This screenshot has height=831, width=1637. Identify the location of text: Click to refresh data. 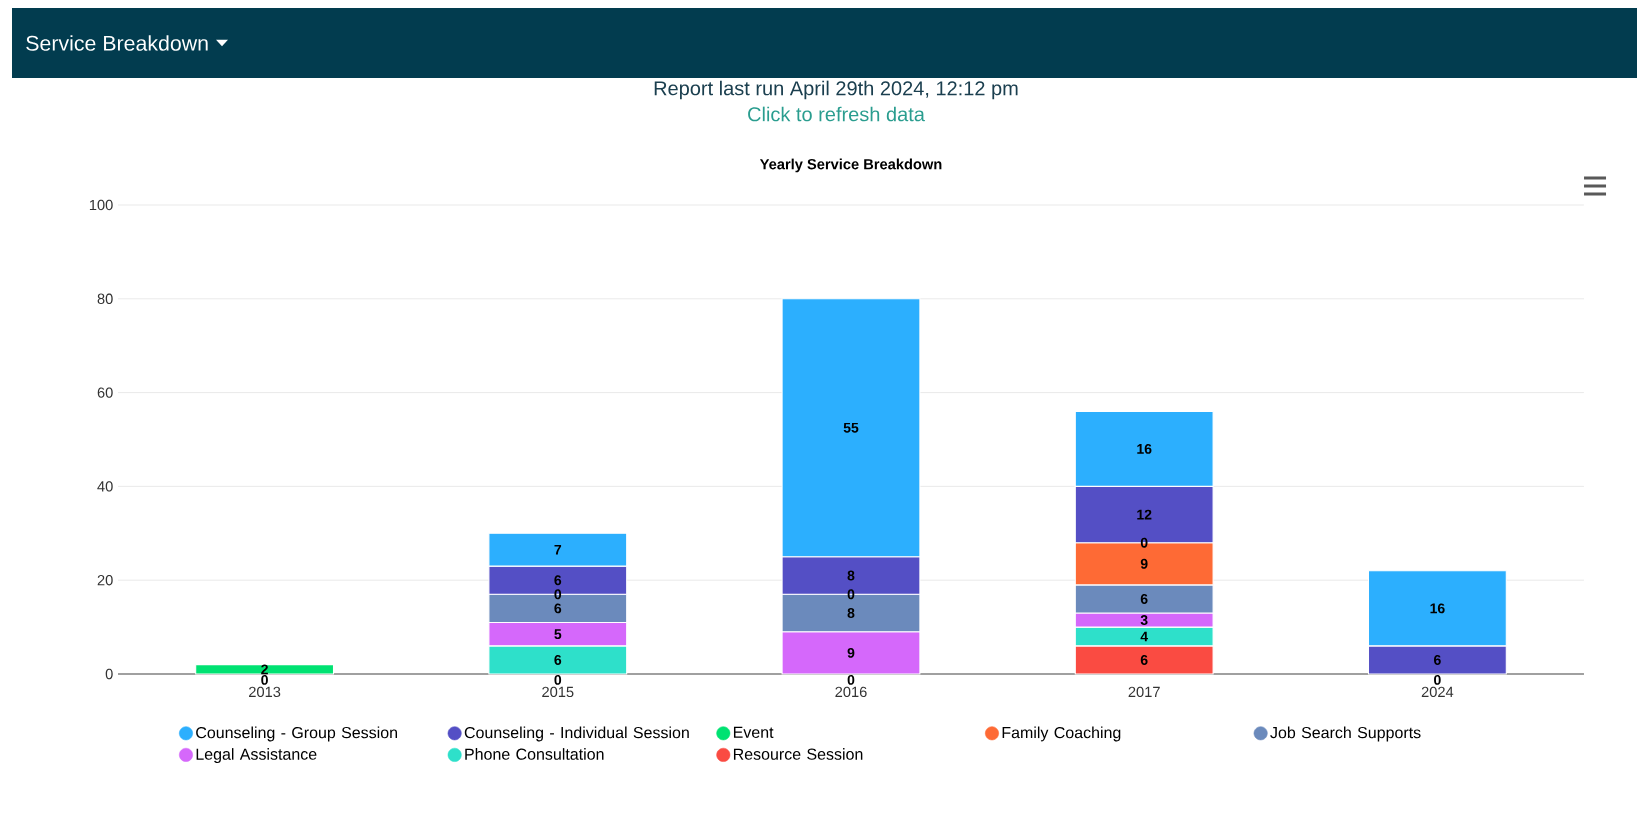
(836, 114).